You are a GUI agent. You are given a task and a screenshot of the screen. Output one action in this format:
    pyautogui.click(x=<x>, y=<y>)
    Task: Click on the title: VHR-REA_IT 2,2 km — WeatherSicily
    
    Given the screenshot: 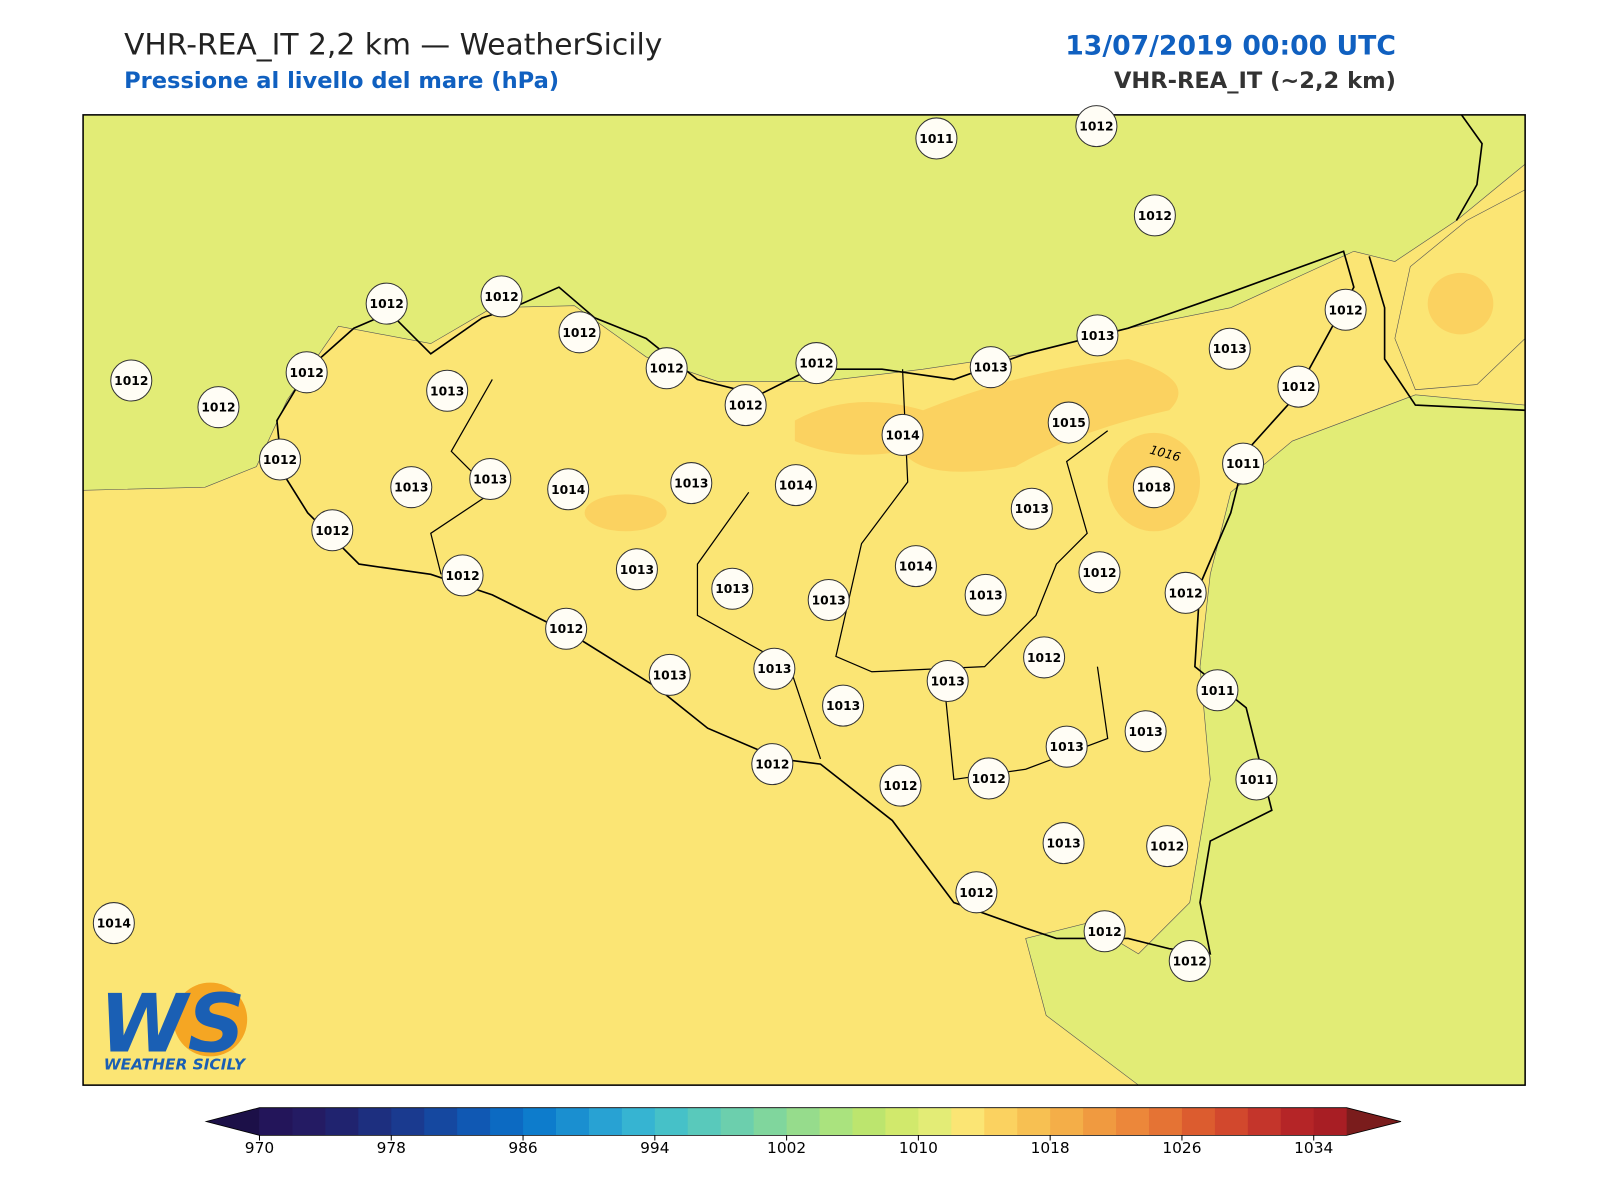 What is the action you would take?
    pyautogui.click(x=393, y=44)
    